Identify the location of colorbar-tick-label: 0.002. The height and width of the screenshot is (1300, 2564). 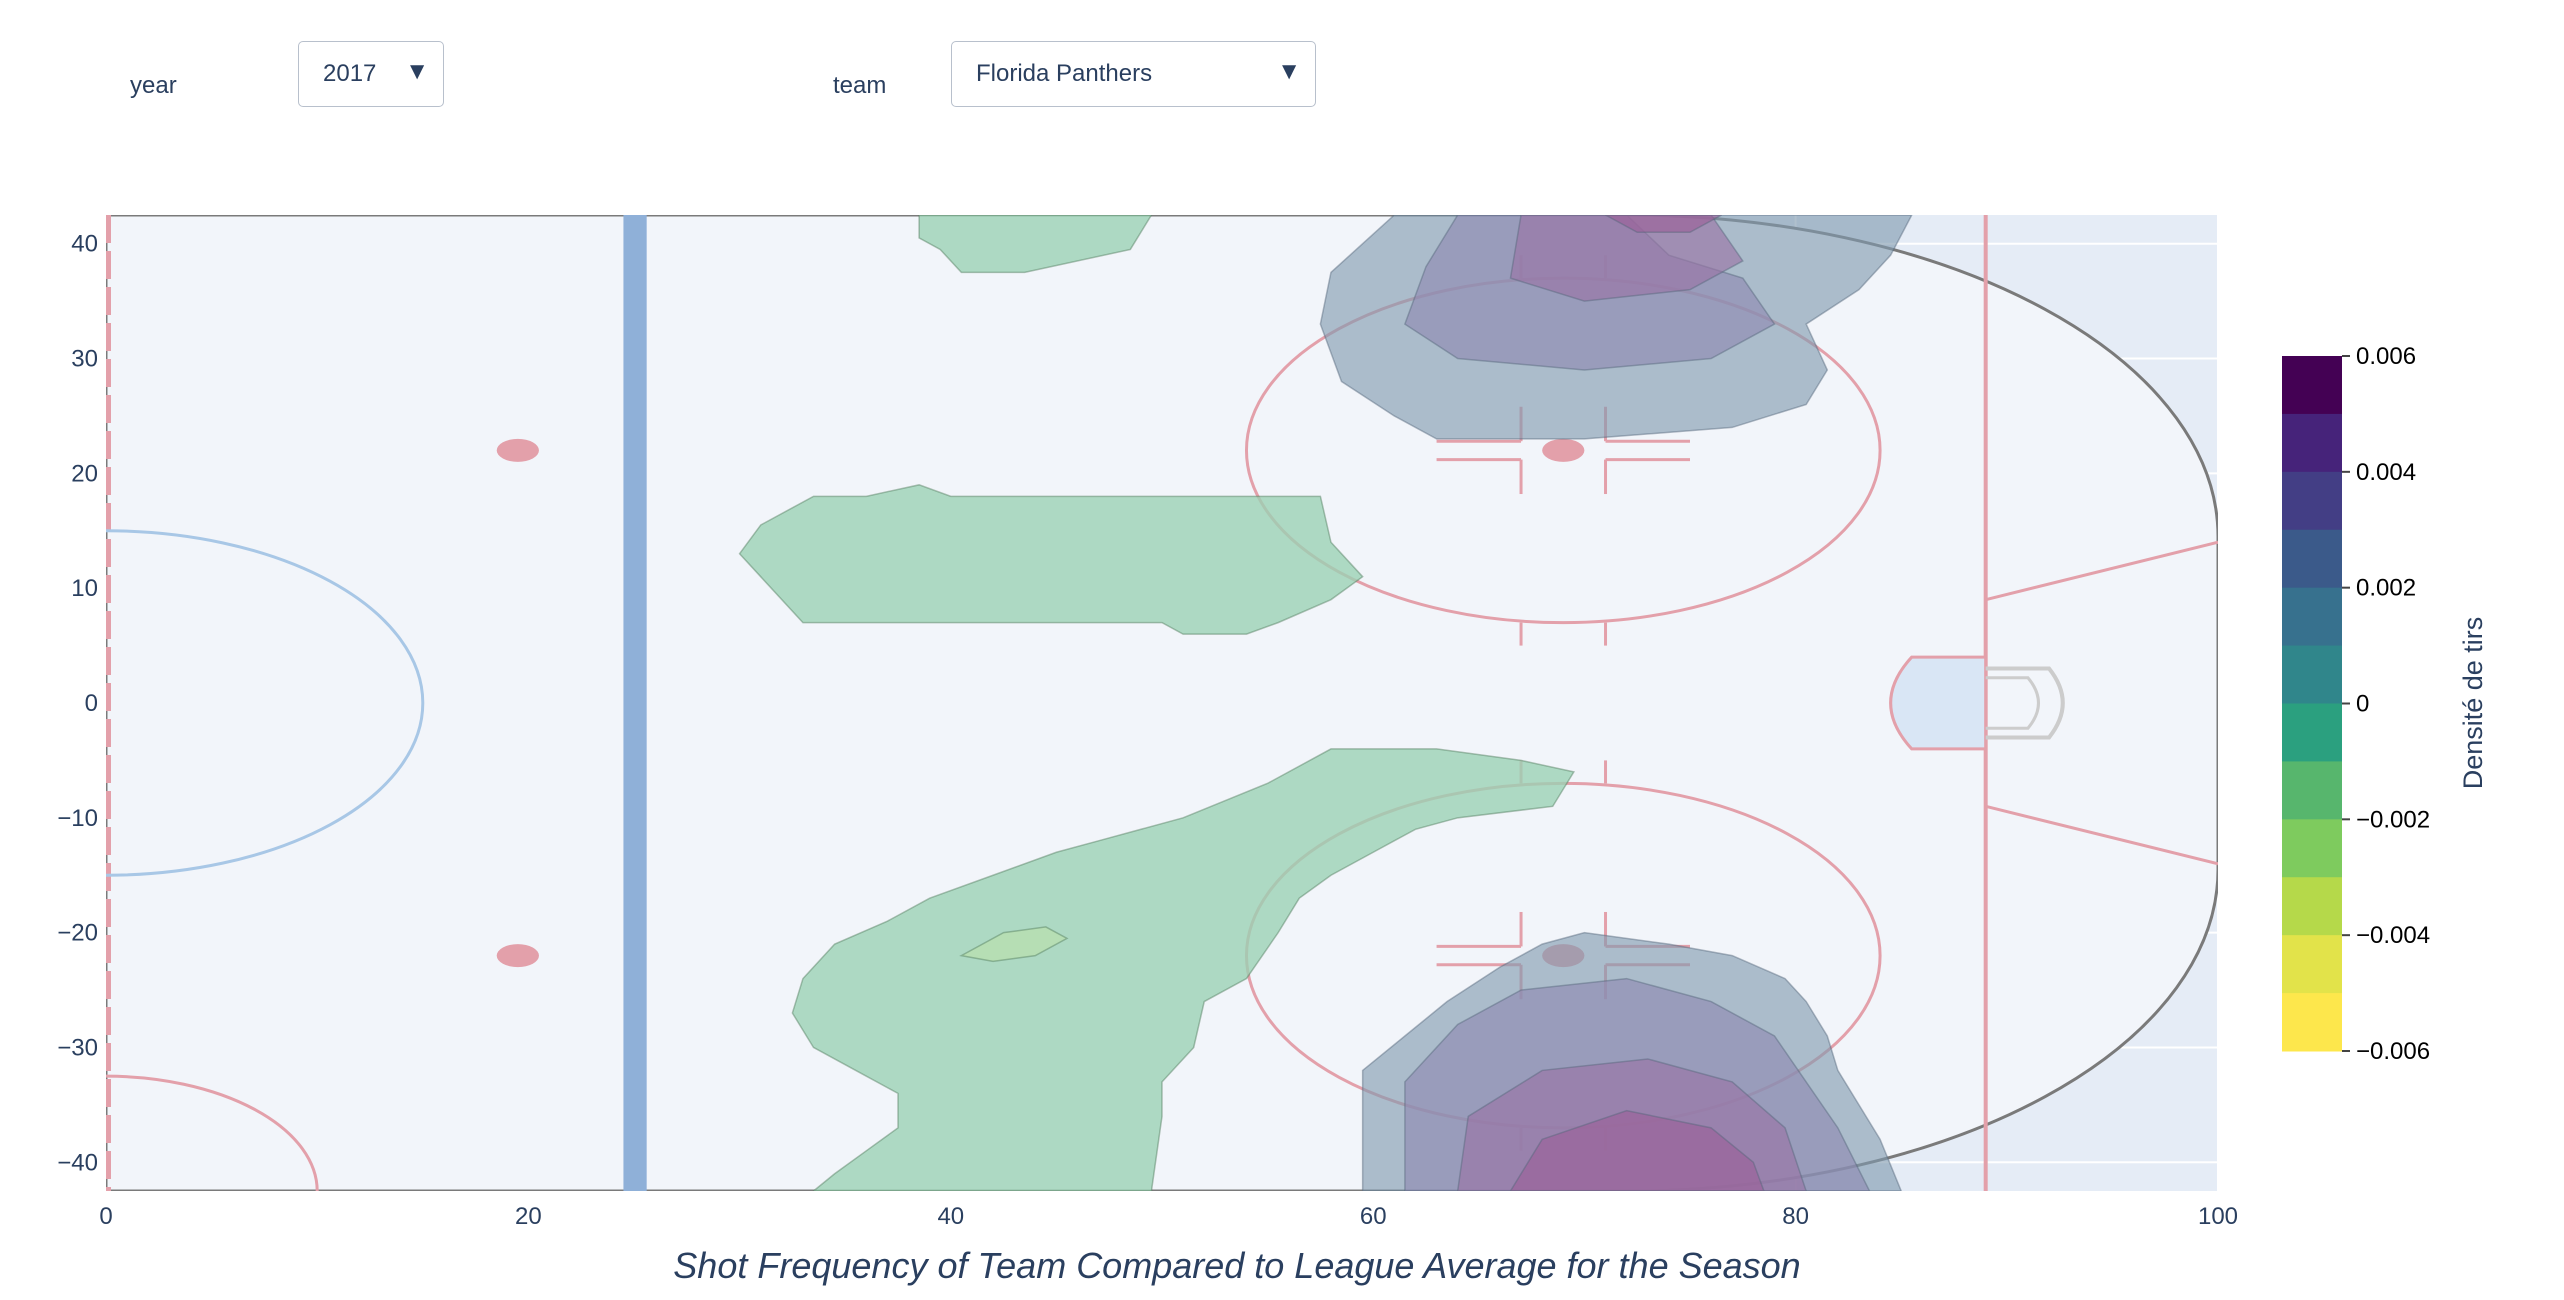
(2386, 588).